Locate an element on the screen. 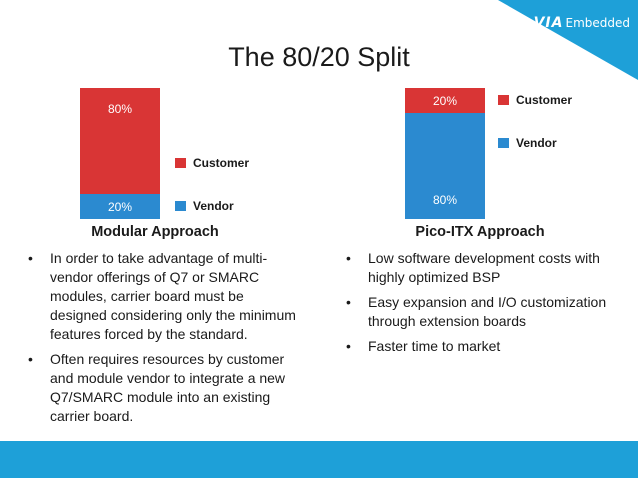 The image size is (638, 478). pico-legend-vendor: Vendor is located at coordinates (527, 143).